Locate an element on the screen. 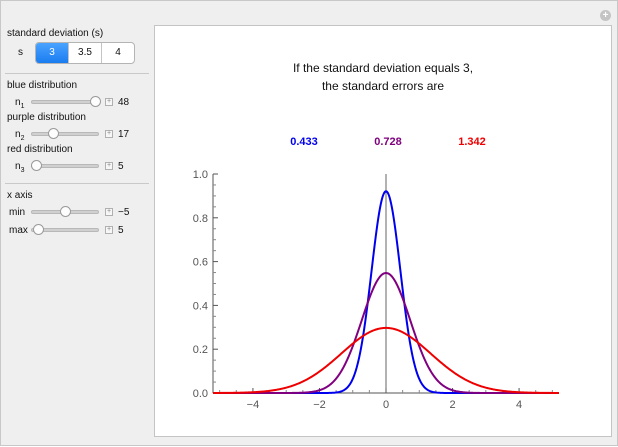 This screenshot has height=447, width=618. plot-title-line1: If the standard deviation equals 3, is located at coordinates (383, 68).